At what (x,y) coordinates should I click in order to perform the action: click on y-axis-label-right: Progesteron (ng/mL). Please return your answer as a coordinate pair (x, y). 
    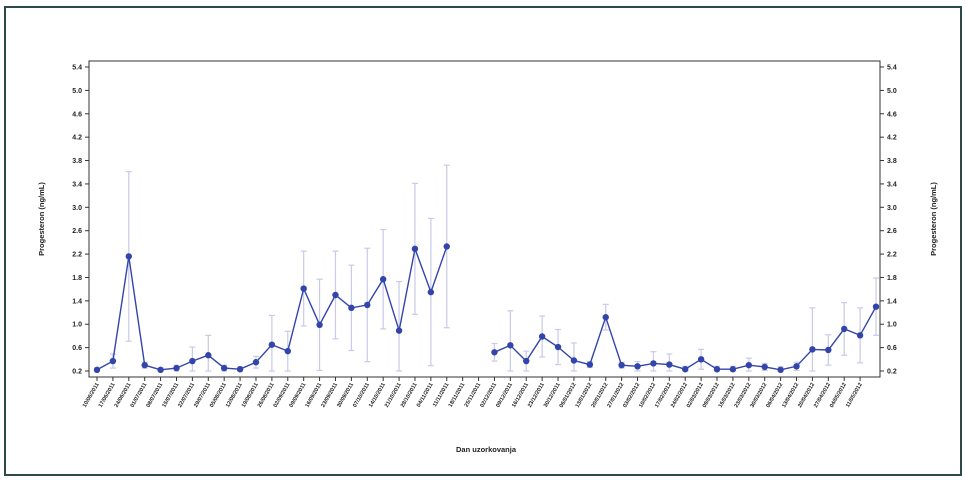
    Looking at the image, I should click on (933, 219).